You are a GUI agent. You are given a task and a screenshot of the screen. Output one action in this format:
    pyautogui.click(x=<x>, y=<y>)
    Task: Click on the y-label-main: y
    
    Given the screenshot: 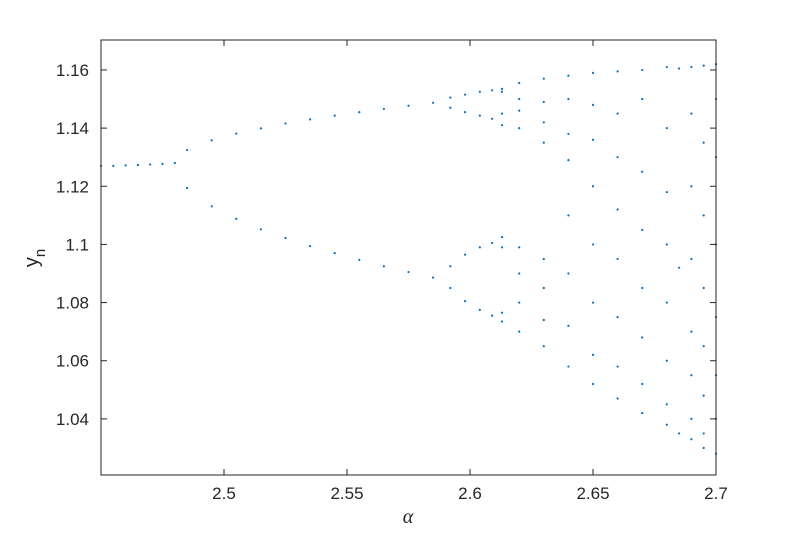 What is the action you would take?
    pyautogui.click(x=32, y=262)
    